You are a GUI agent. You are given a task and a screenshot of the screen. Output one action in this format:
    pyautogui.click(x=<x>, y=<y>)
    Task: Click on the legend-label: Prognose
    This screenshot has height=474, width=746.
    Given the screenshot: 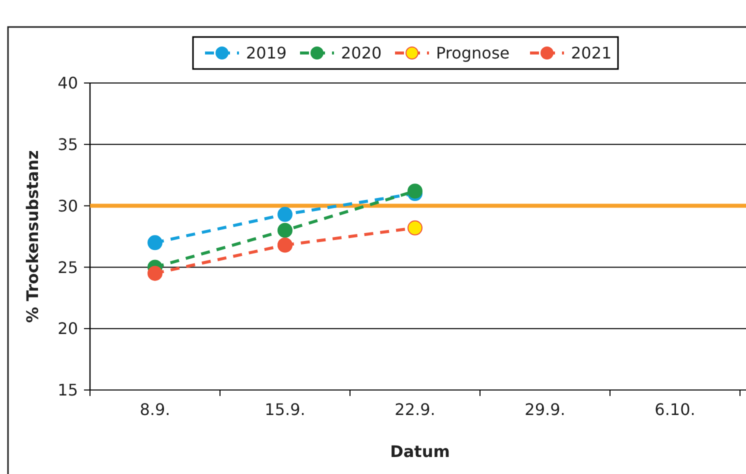 What is the action you would take?
    pyautogui.click(x=473, y=53)
    